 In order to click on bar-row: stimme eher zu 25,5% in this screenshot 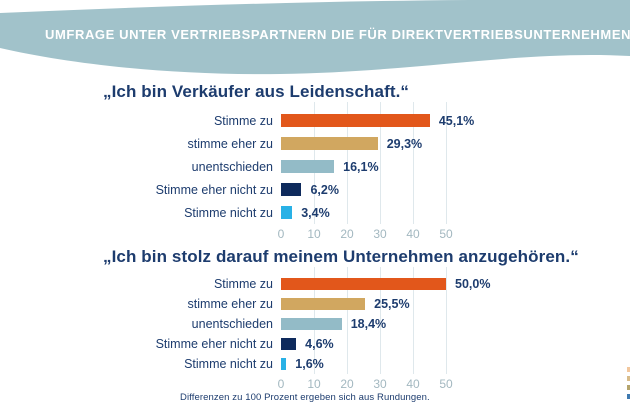, I will do `click(315, 304)`.